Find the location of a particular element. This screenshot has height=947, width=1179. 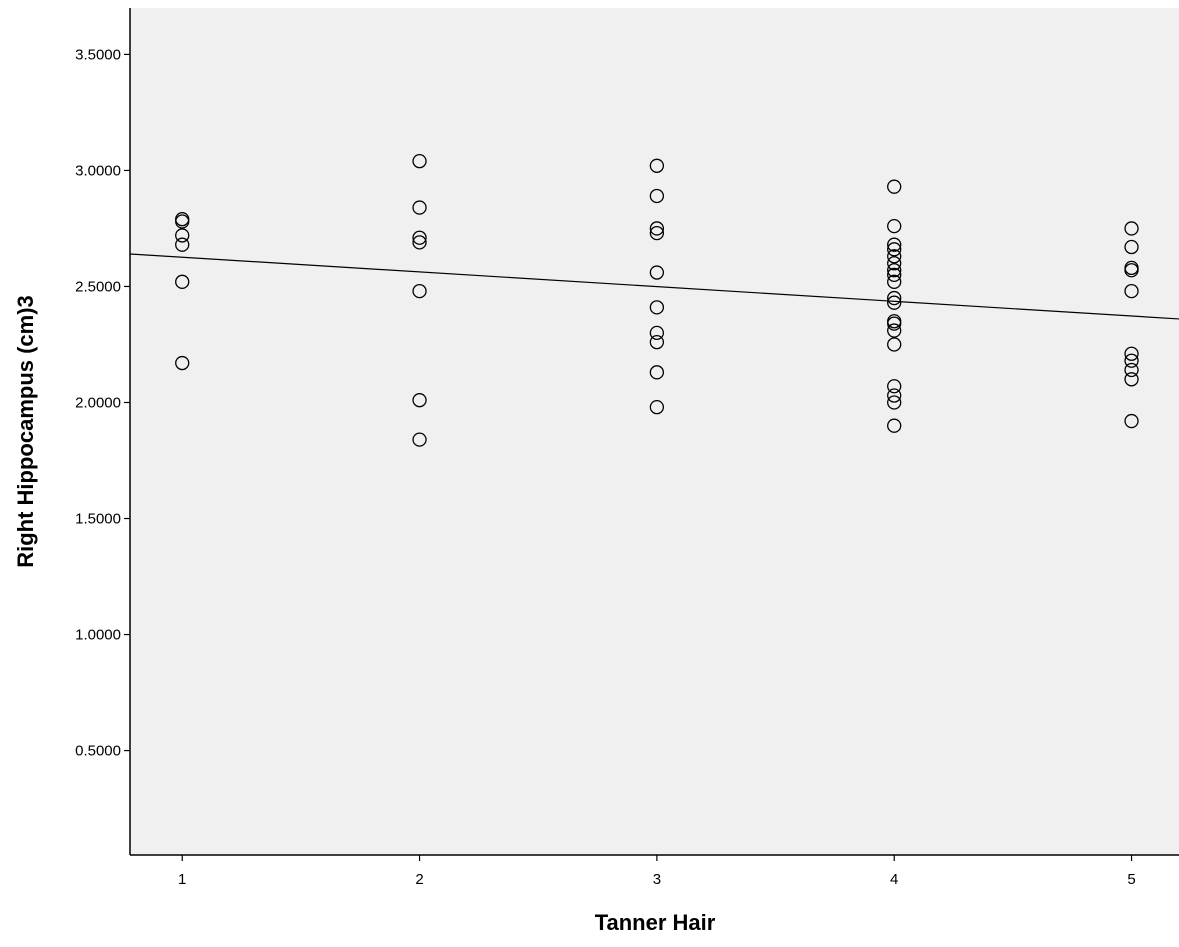

y-tick-label: 2.5000 is located at coordinates (98, 286).